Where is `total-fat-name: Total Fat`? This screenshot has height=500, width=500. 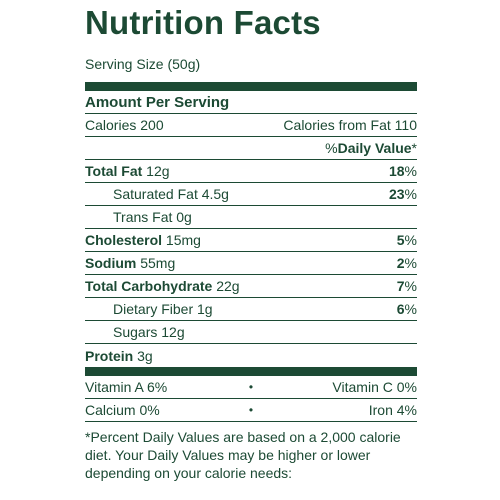 total-fat-name: Total Fat is located at coordinates (114, 171).